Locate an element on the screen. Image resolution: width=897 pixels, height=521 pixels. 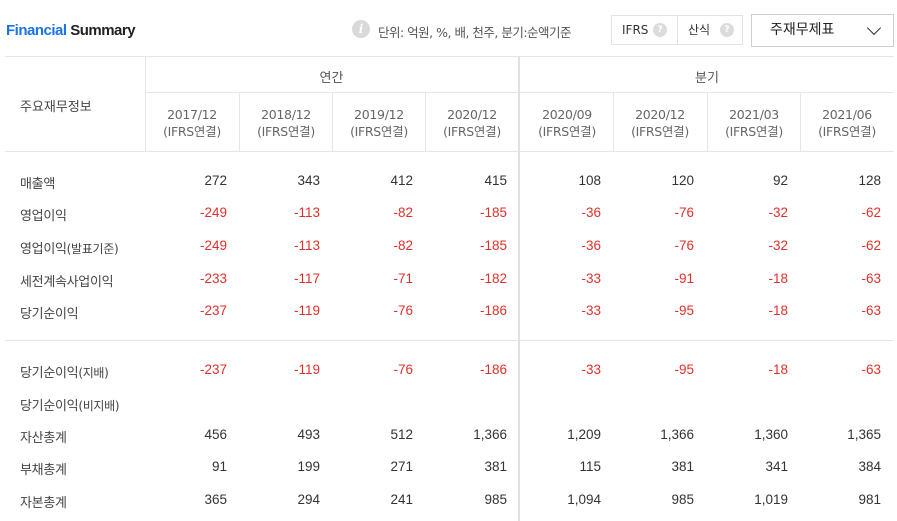
ifrs-formula-toggle: IFRS ? 산식 ? is located at coordinates (677, 30).